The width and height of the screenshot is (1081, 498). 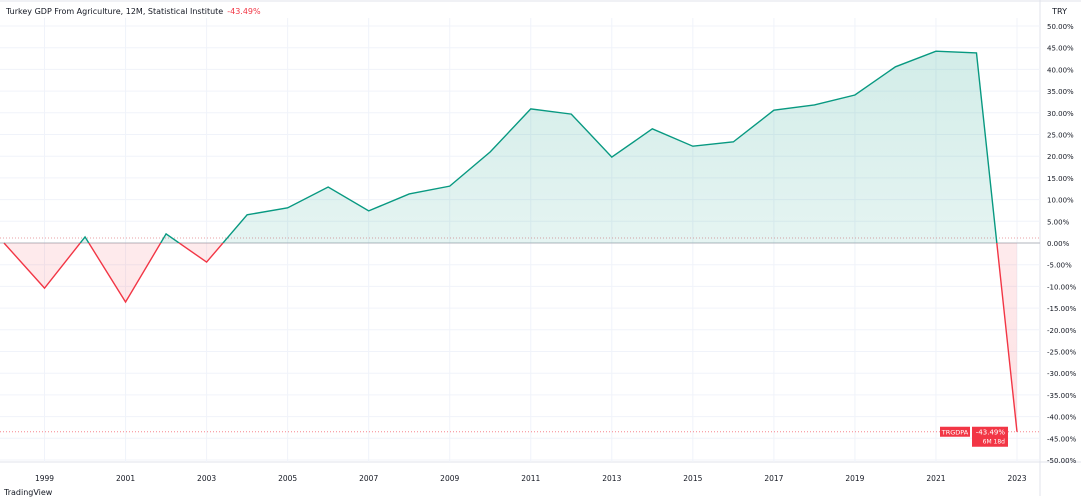 What do you see at coordinates (1058, 222) in the screenshot?
I see `y-tick-label: 5.00%` at bounding box center [1058, 222].